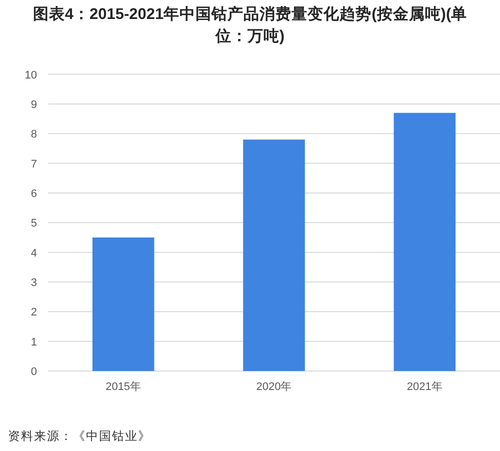  What do you see at coordinates (33, 194) in the screenshot?
I see `y-tick-label: 6` at bounding box center [33, 194].